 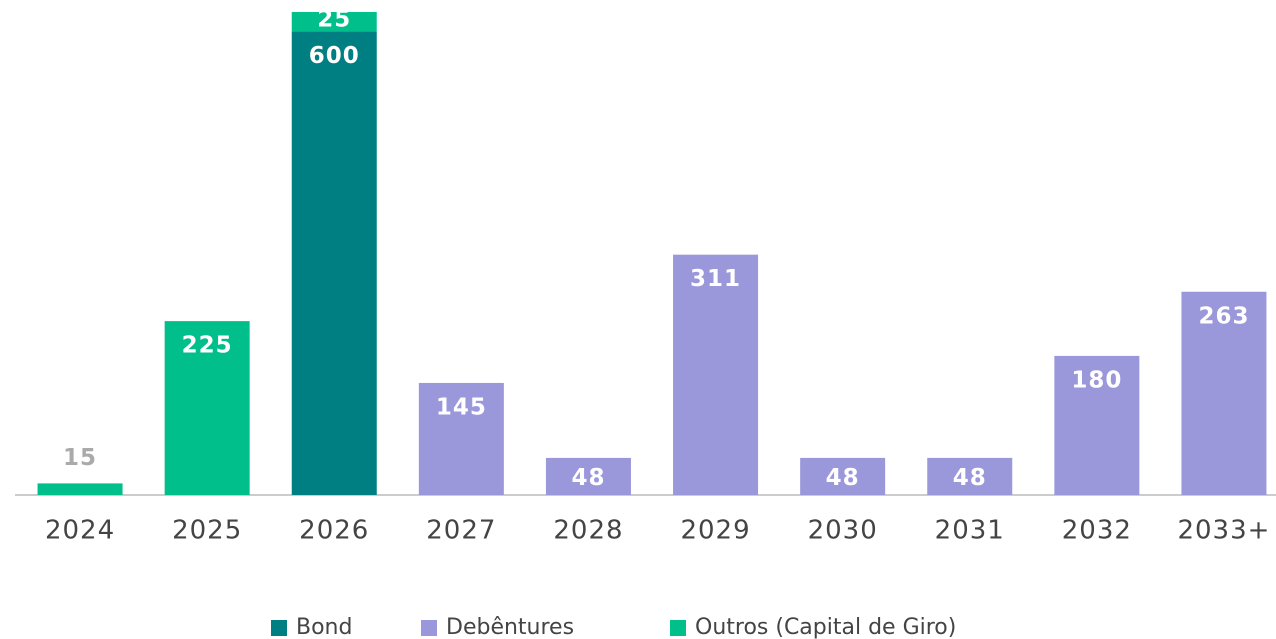 What do you see at coordinates (80, 458) in the screenshot?
I see `data-label: 15` at bounding box center [80, 458].